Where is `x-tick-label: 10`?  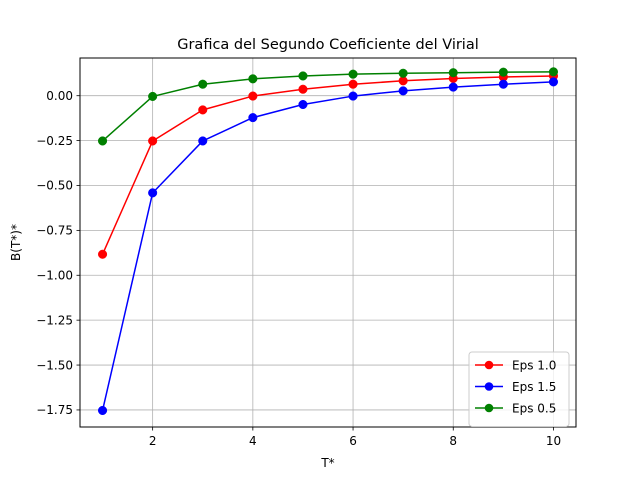 x-tick-label: 10 is located at coordinates (553, 441).